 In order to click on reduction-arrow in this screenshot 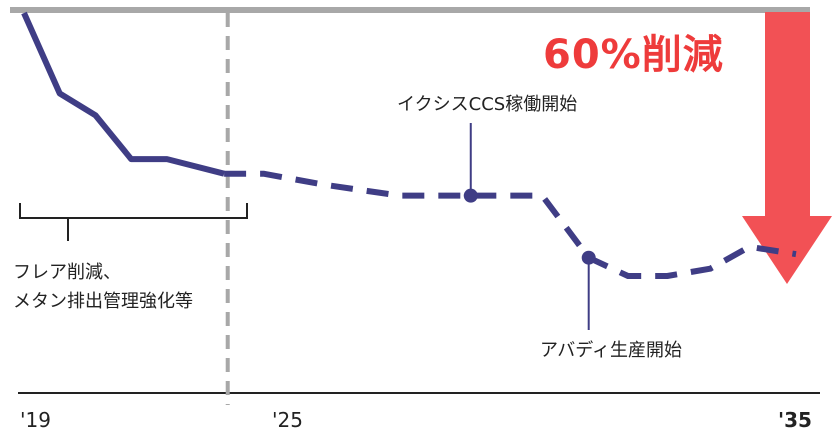, I will do `click(787, 148)`.